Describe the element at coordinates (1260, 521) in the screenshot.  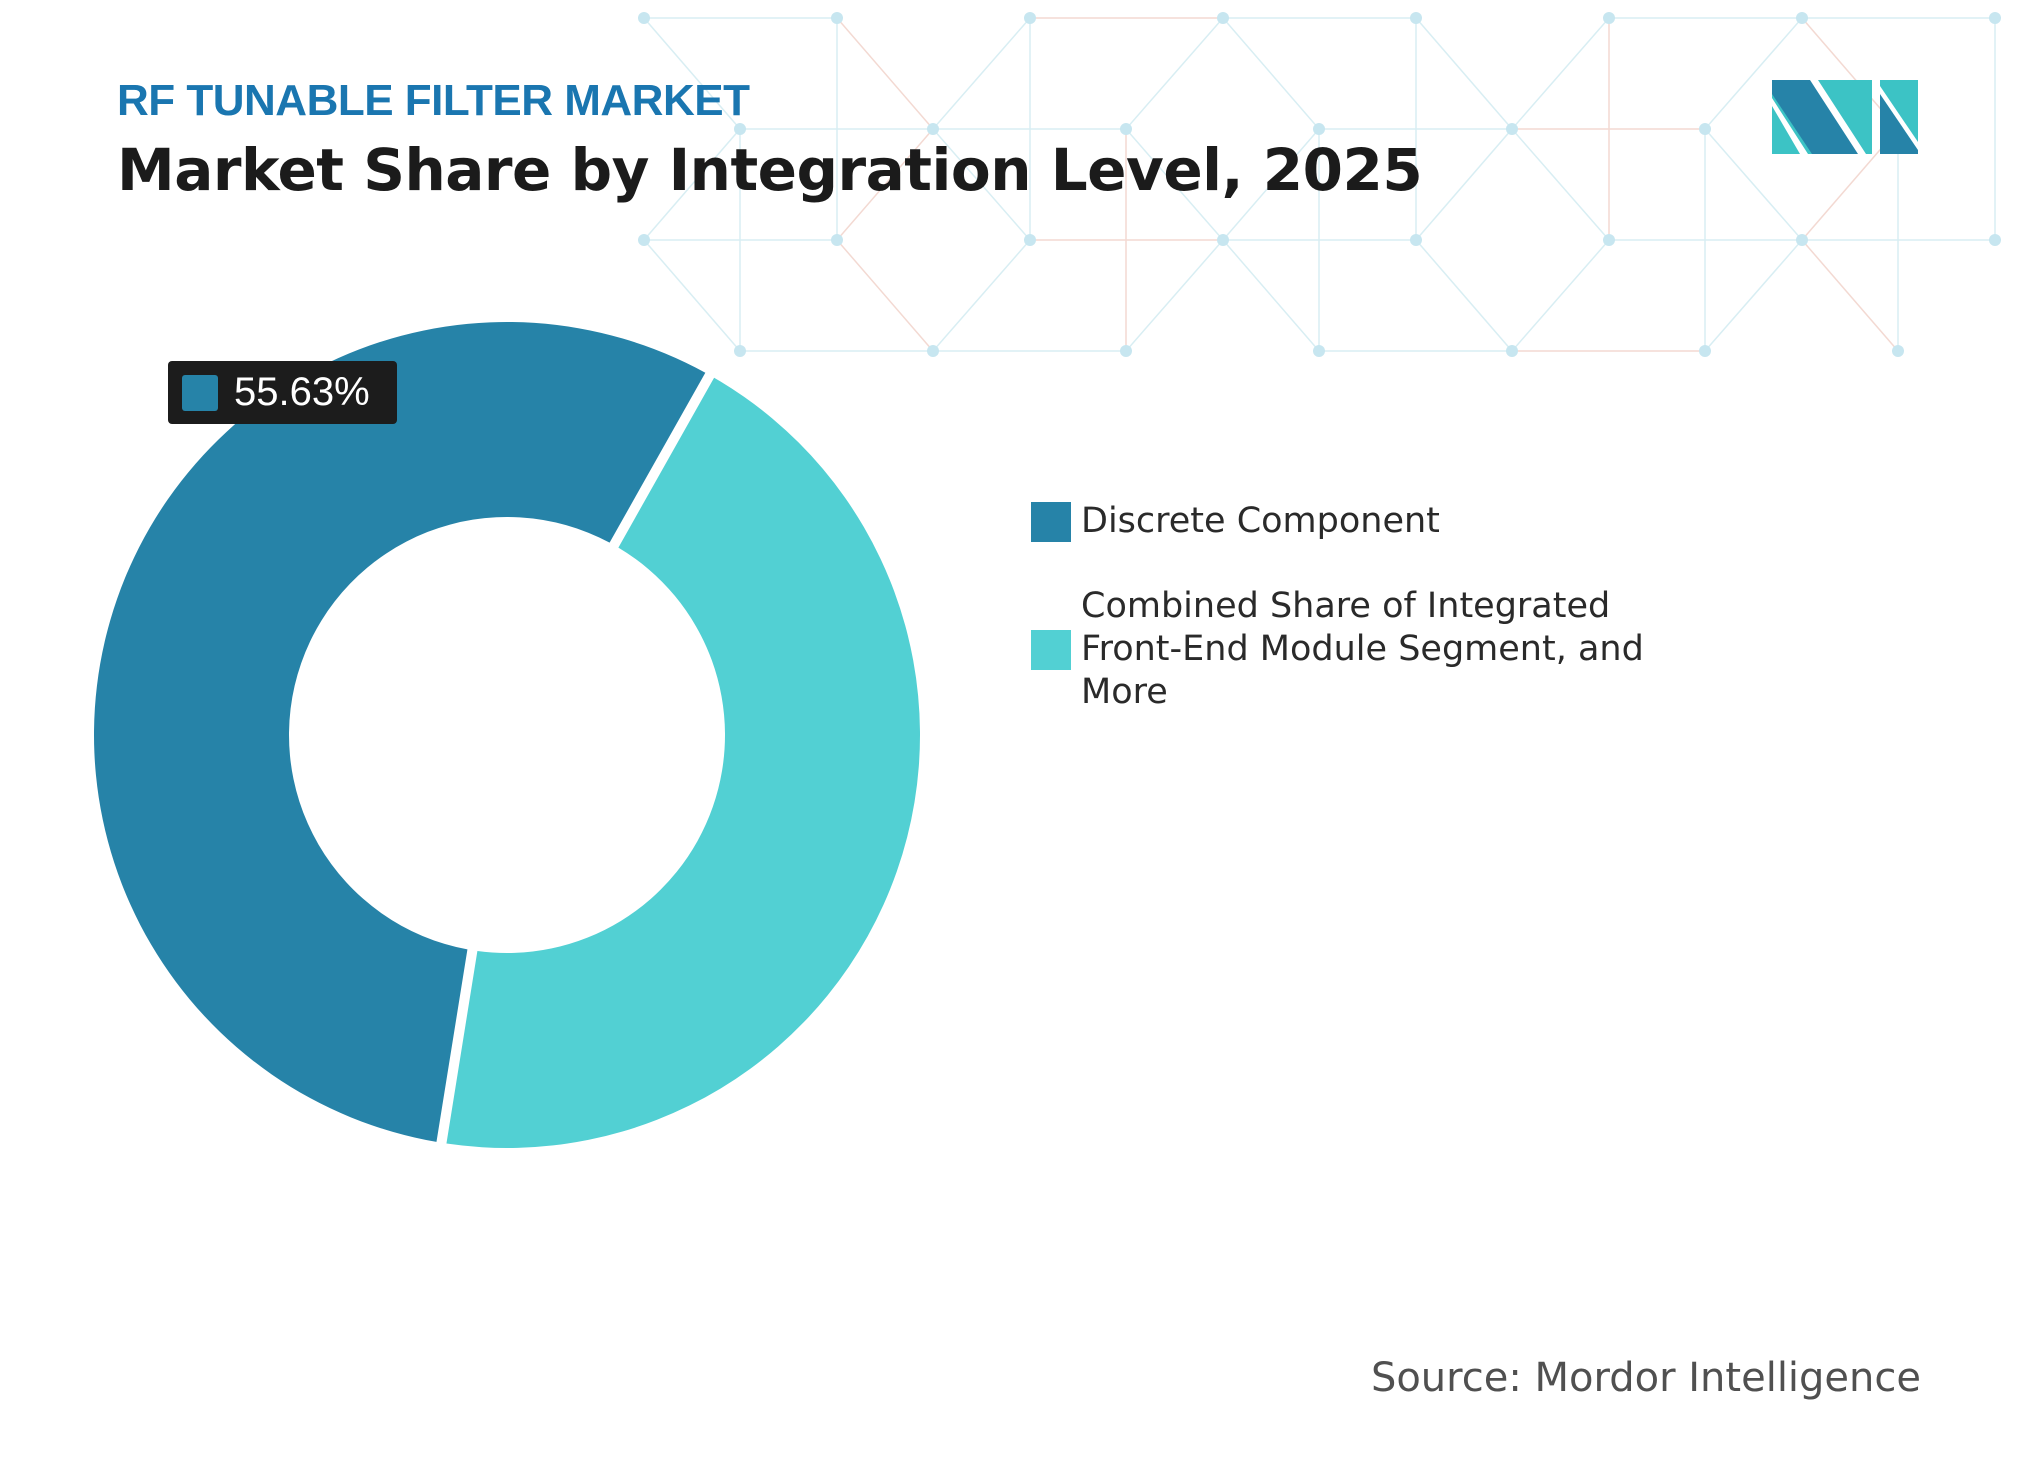
I see `legend-label: Discrete Component` at that location.